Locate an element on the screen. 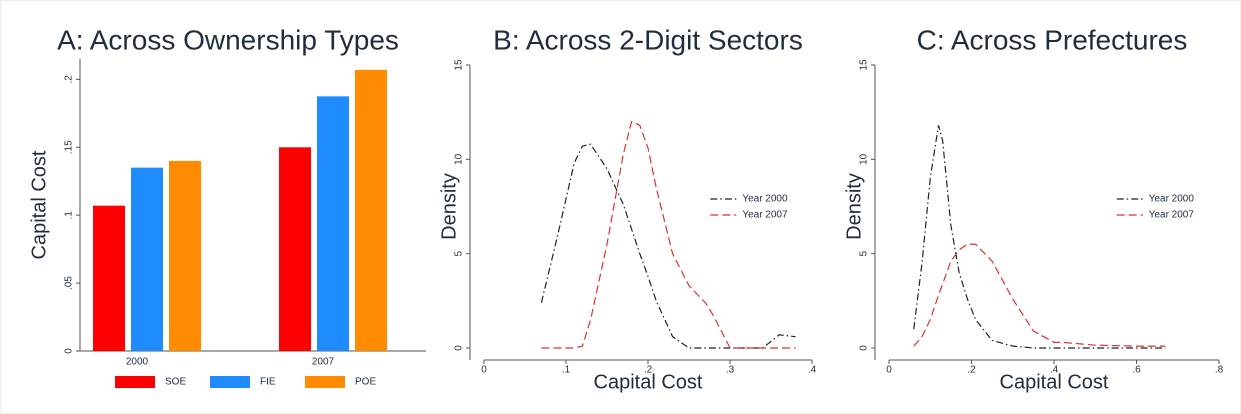 This screenshot has height=414, width=1241. x-tick-label: .6 is located at coordinates (1136, 370).